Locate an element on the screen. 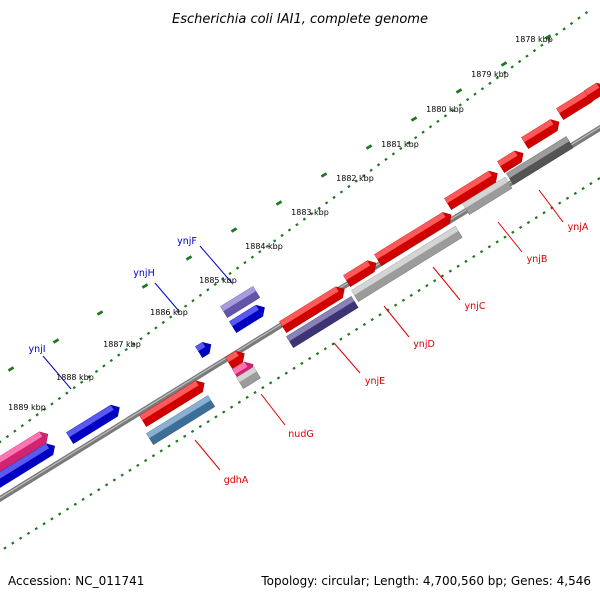 This screenshot has height=600, width=600. gene-label-ynja: ynjA is located at coordinates (578, 227).